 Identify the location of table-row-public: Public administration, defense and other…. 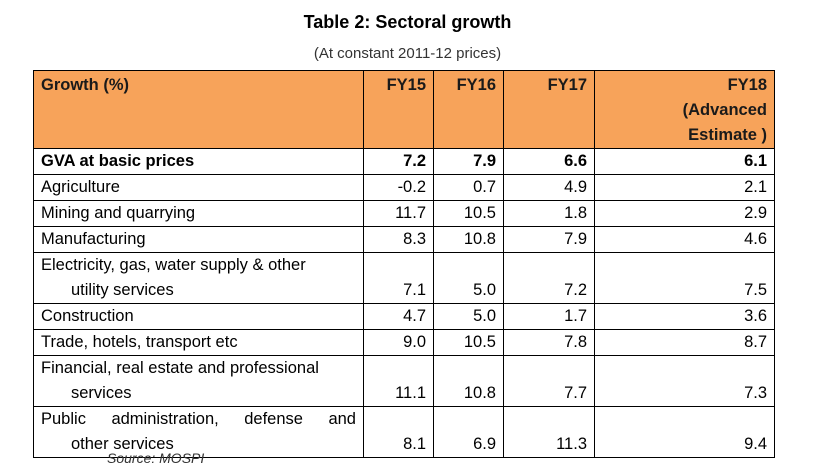
(404, 432).